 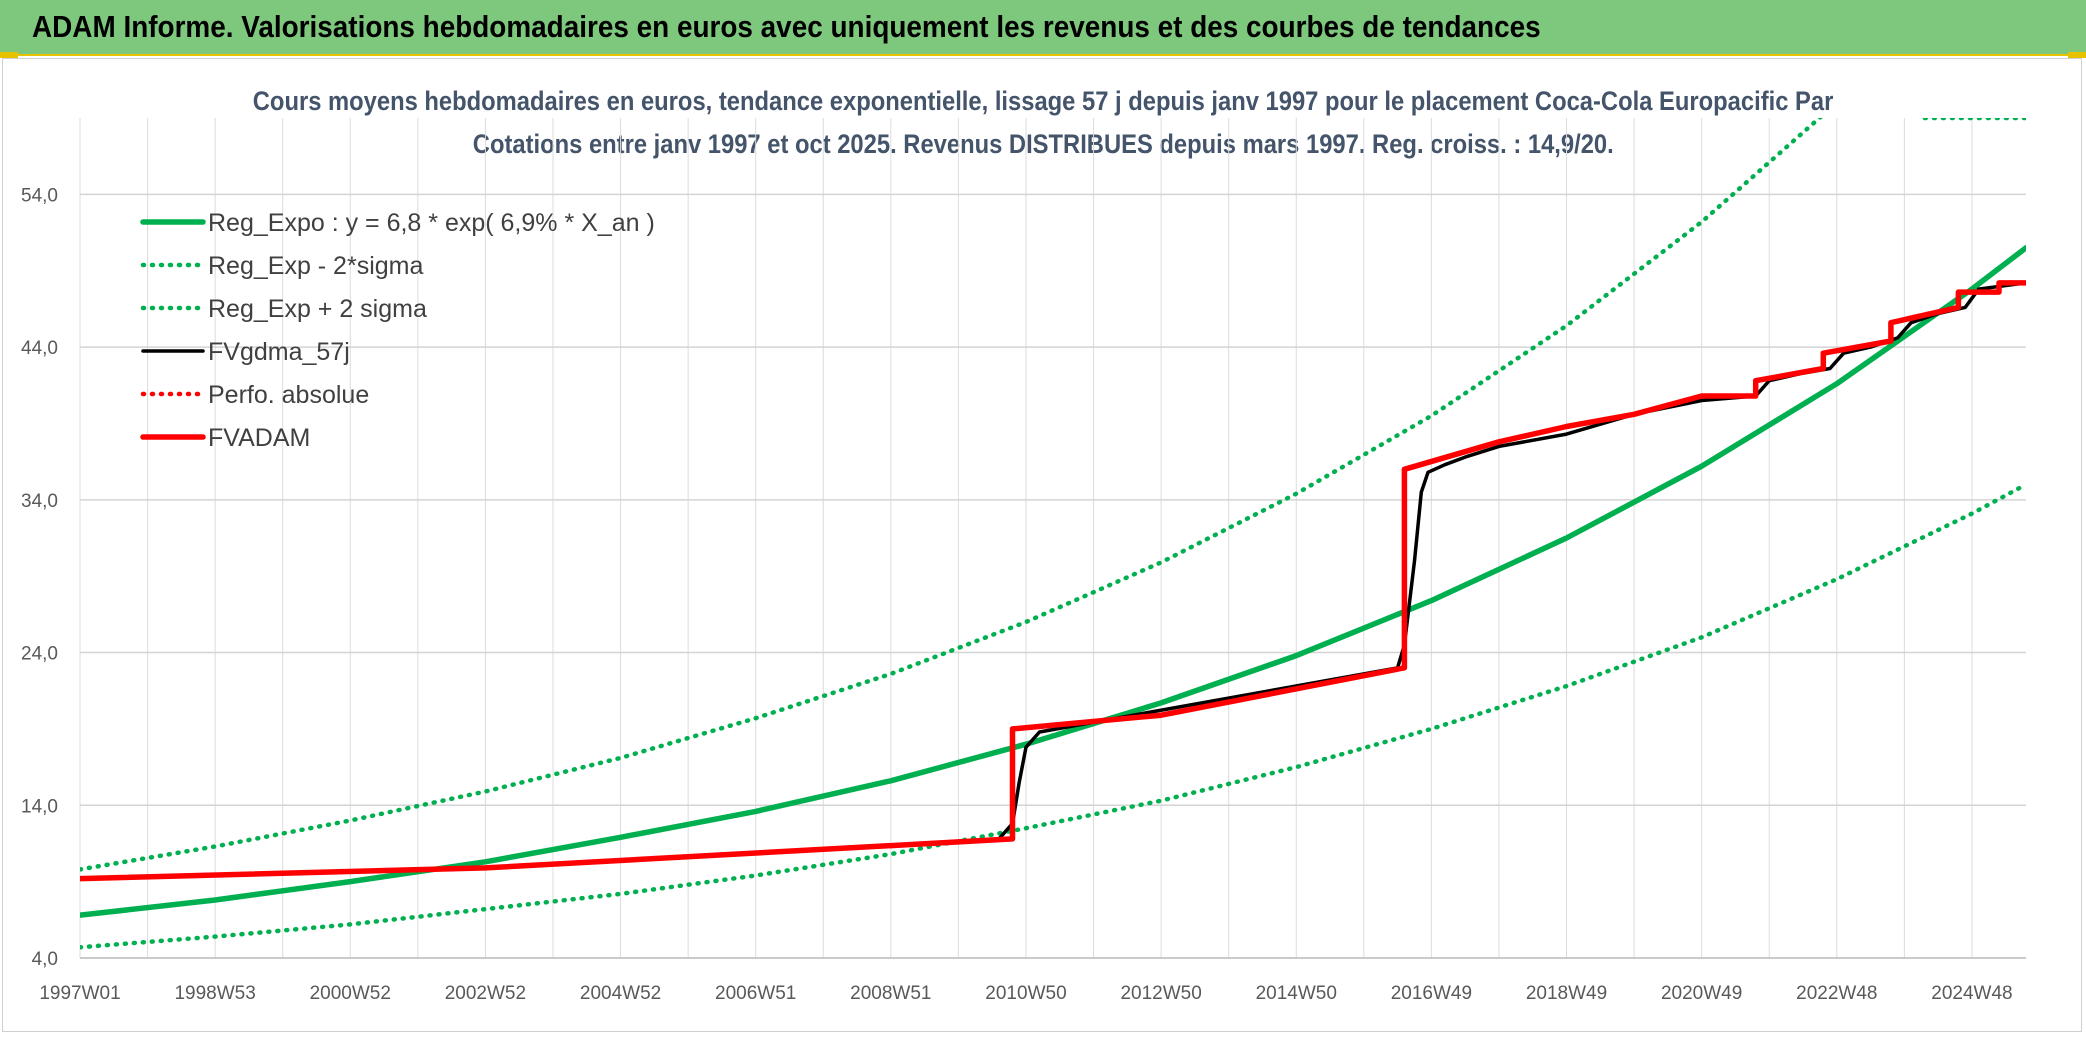 What do you see at coordinates (279, 352) in the screenshot?
I see `legend-label: FVgdma_57j` at bounding box center [279, 352].